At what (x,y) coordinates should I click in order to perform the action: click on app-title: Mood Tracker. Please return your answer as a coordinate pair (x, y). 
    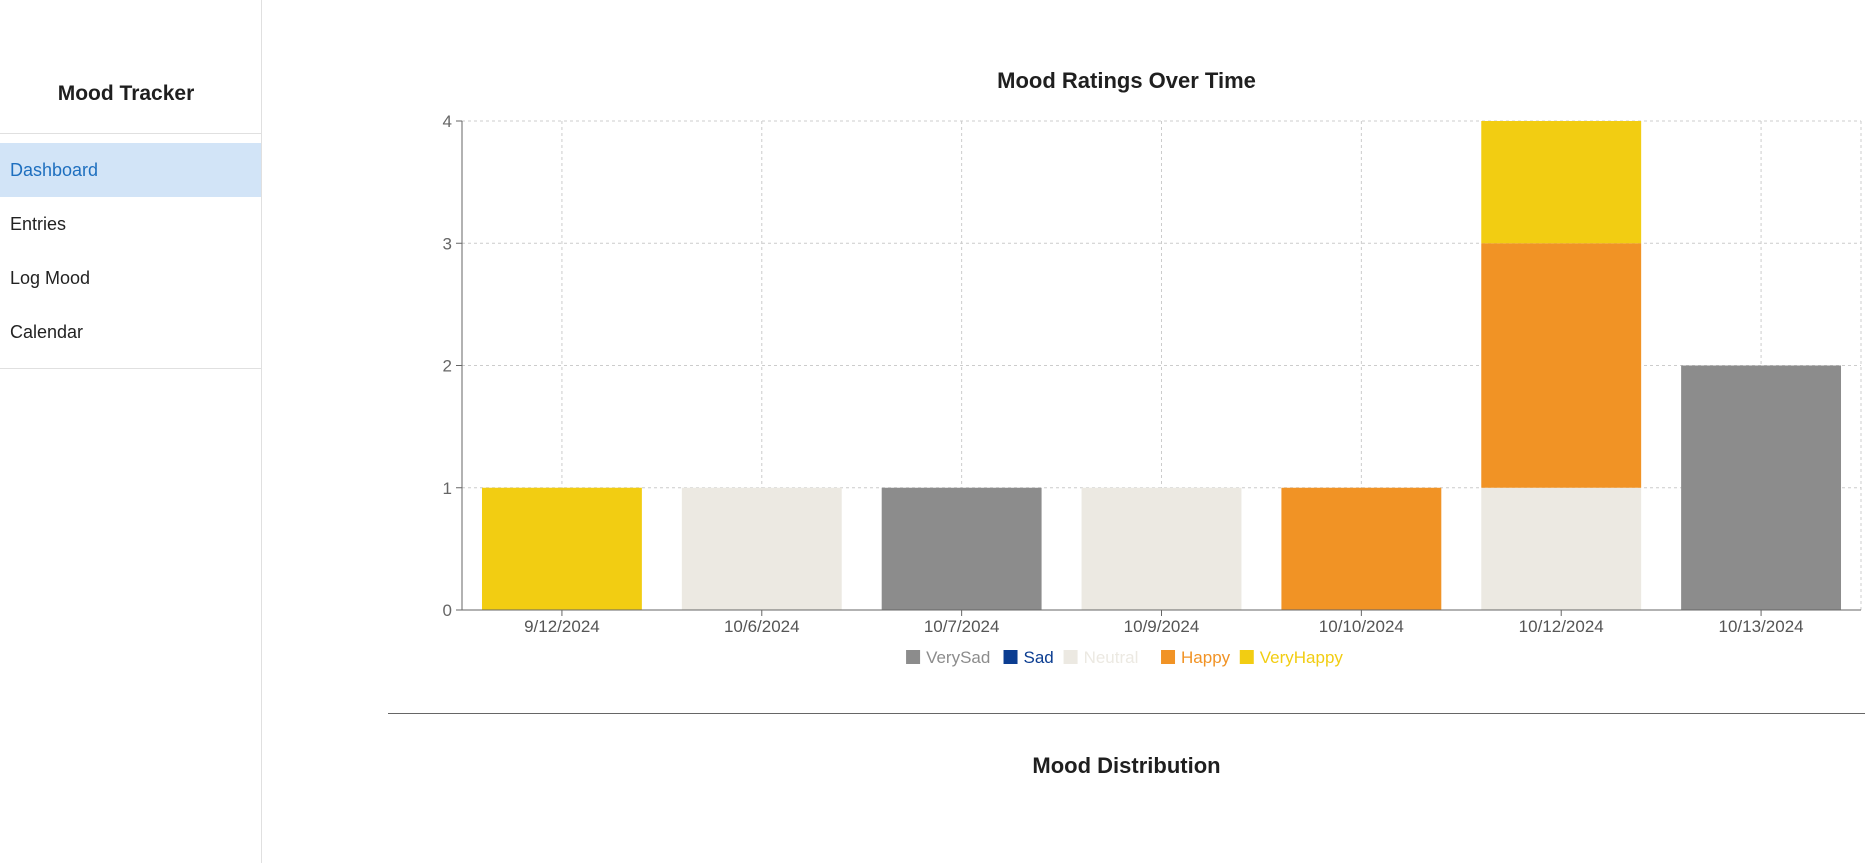
    Looking at the image, I should click on (126, 93).